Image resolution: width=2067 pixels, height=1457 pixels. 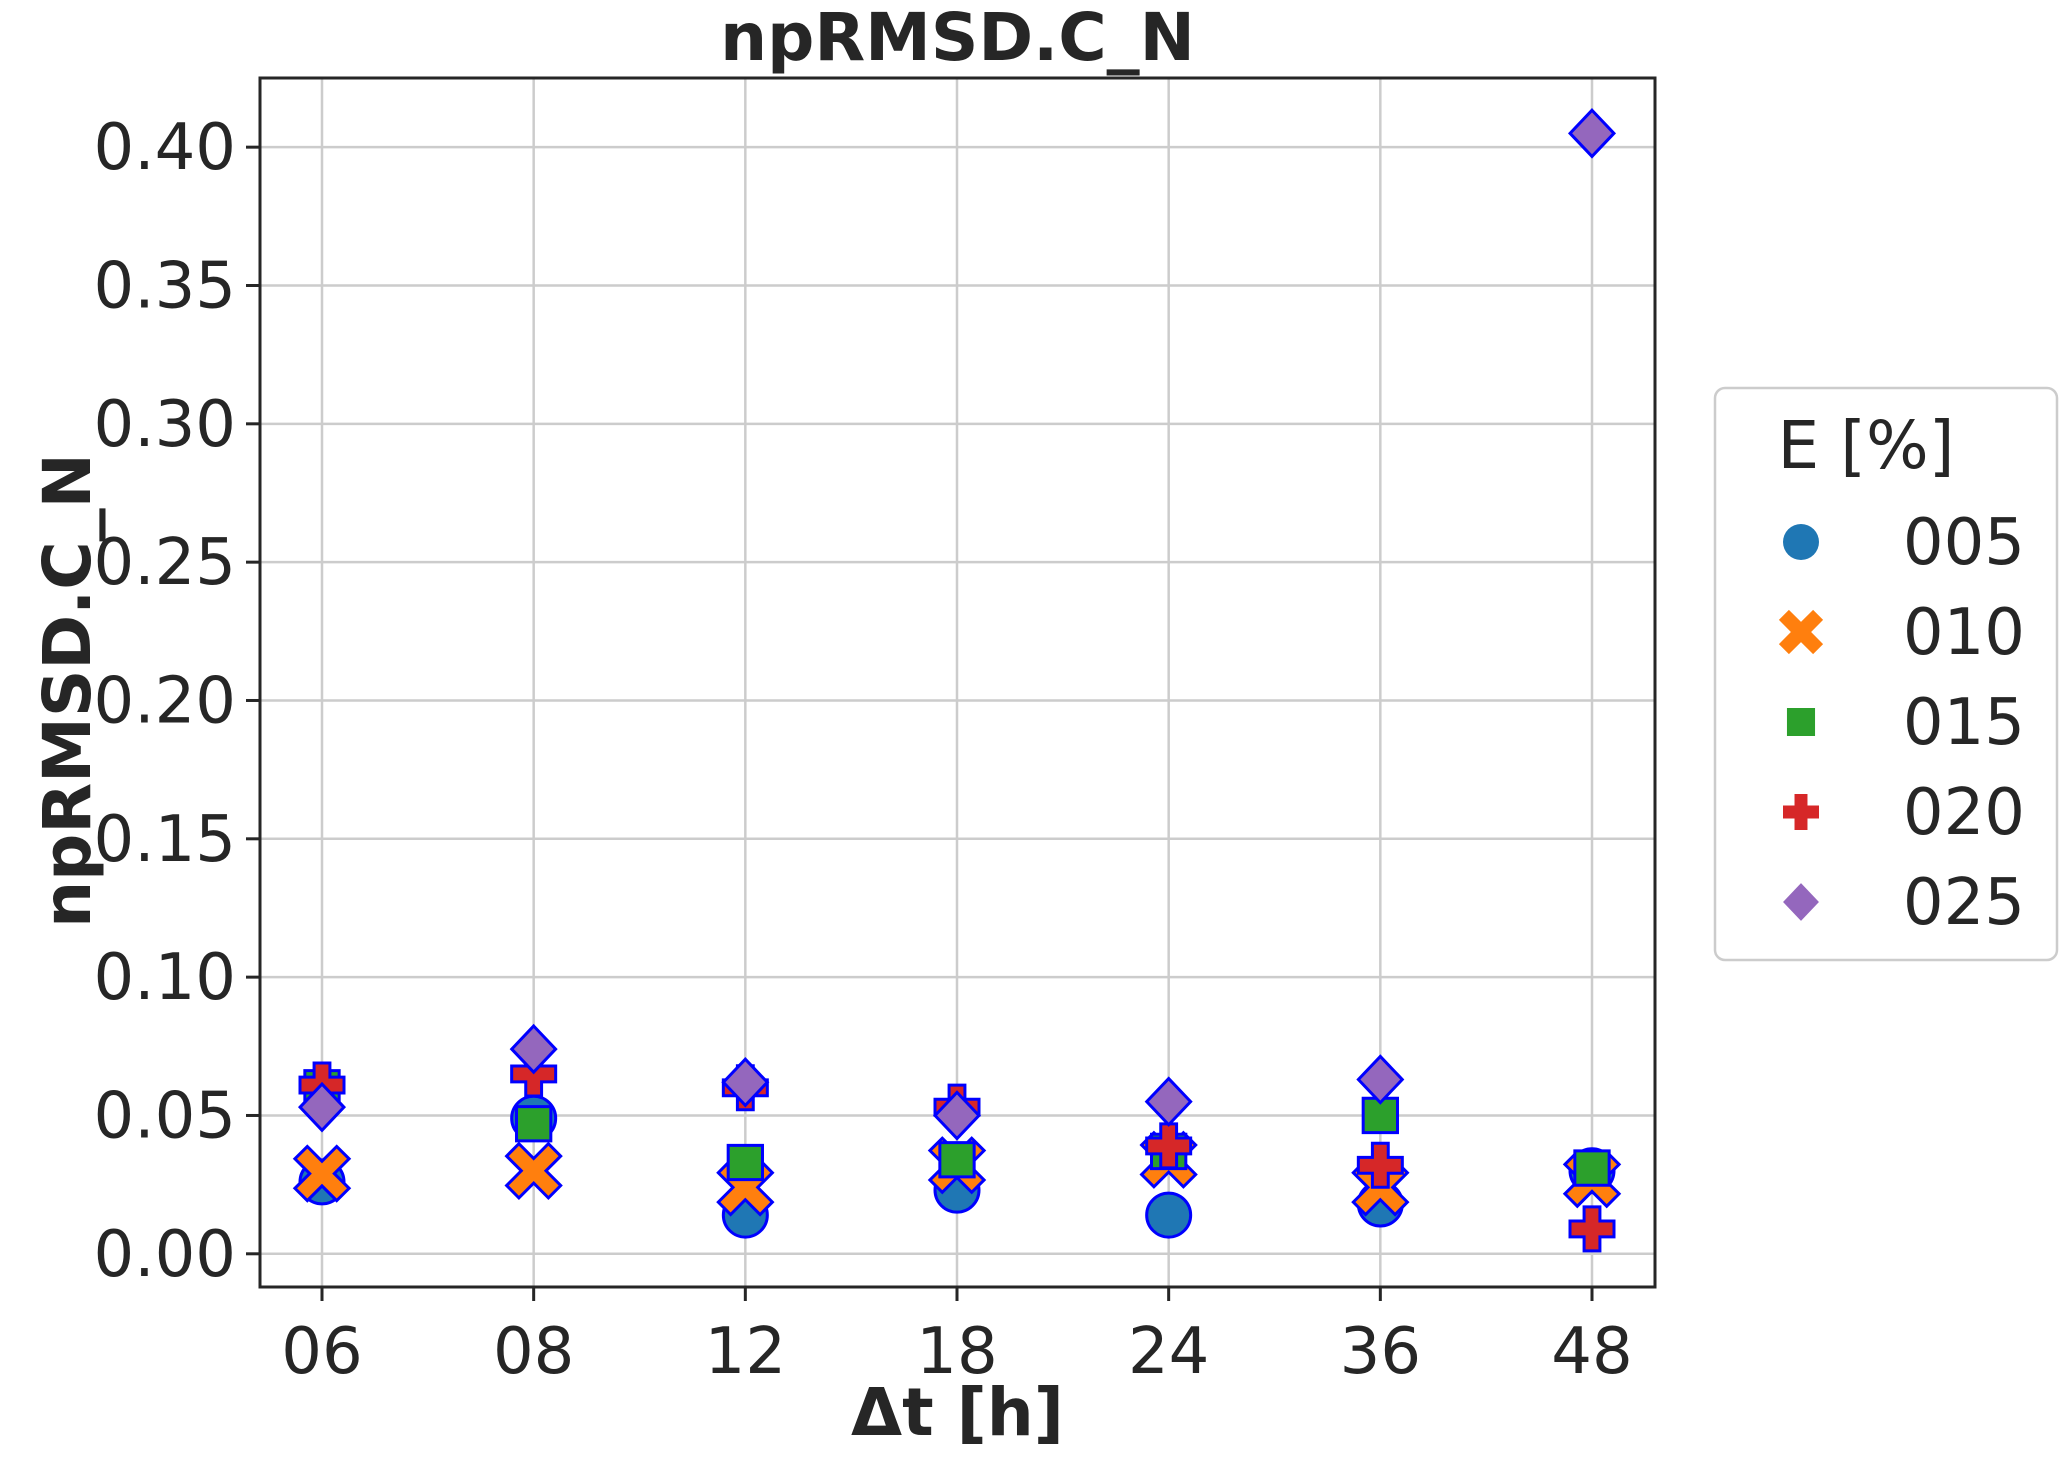 I want to click on y-axis-label: npRMSD.C_N, so click(x=67, y=690).